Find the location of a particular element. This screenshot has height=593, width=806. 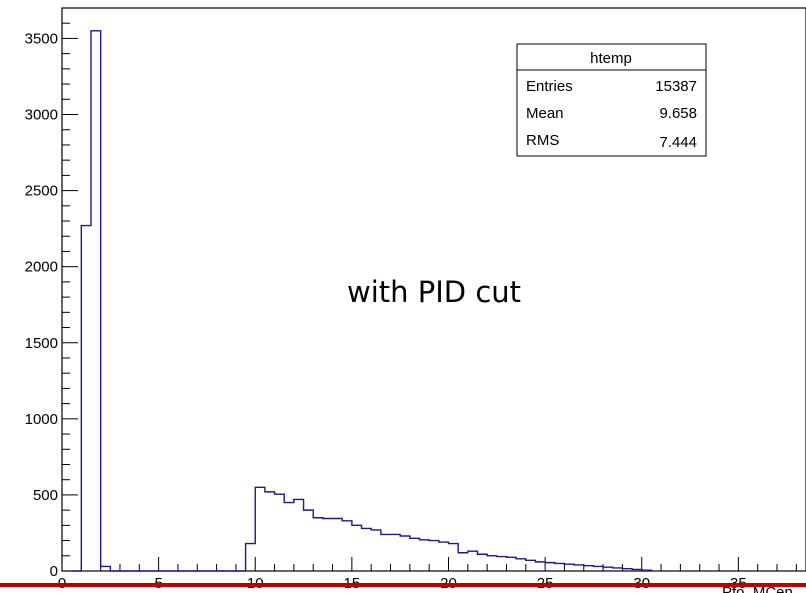

stats-label-entries: Entries is located at coordinates (549, 86).